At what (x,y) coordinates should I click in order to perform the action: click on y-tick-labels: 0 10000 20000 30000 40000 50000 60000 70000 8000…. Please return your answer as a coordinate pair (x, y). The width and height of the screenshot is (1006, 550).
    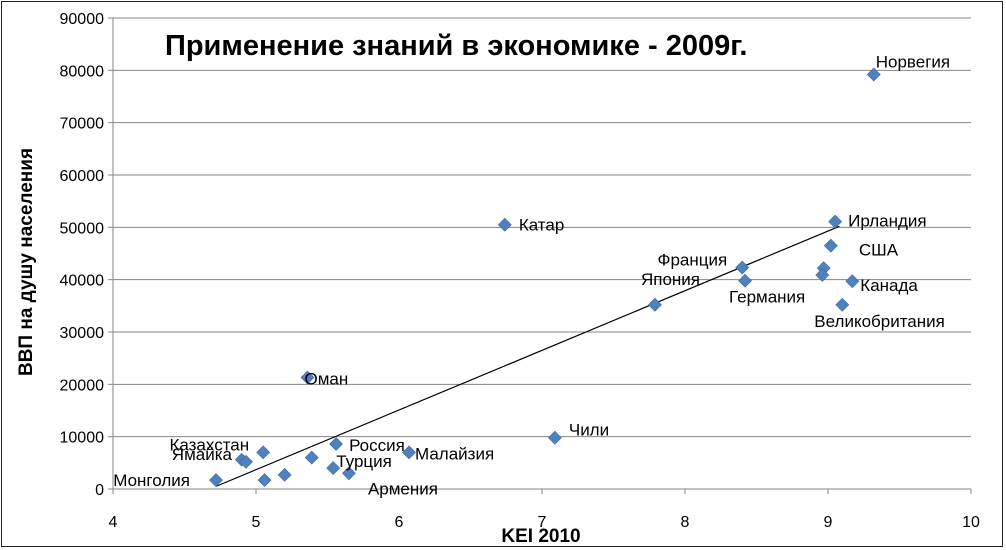
    Looking at the image, I should click on (82, 255).